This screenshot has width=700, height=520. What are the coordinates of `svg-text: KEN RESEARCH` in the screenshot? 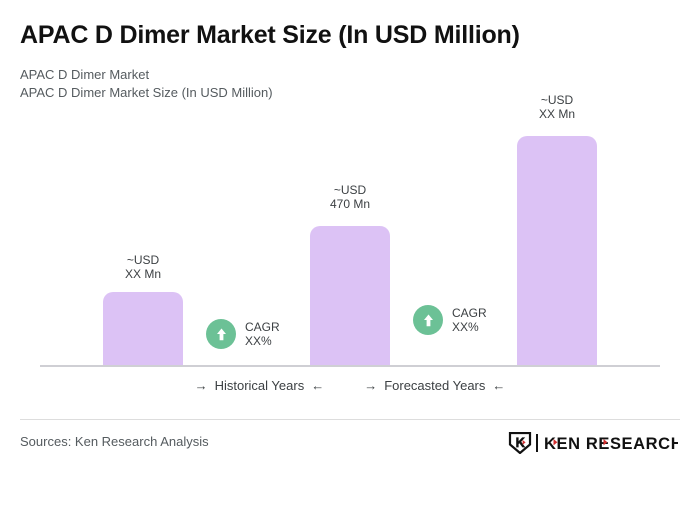 It's located at (611, 444).